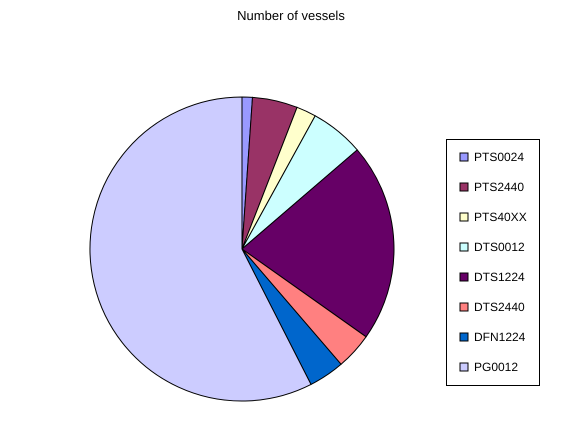 This screenshot has height=442, width=583. Describe the element at coordinates (499, 187) in the screenshot. I see `legend-label: PTS2440` at that location.